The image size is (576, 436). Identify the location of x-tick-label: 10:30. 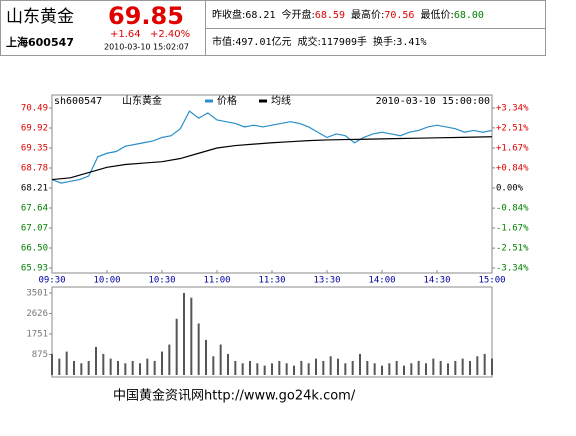
(161, 281).